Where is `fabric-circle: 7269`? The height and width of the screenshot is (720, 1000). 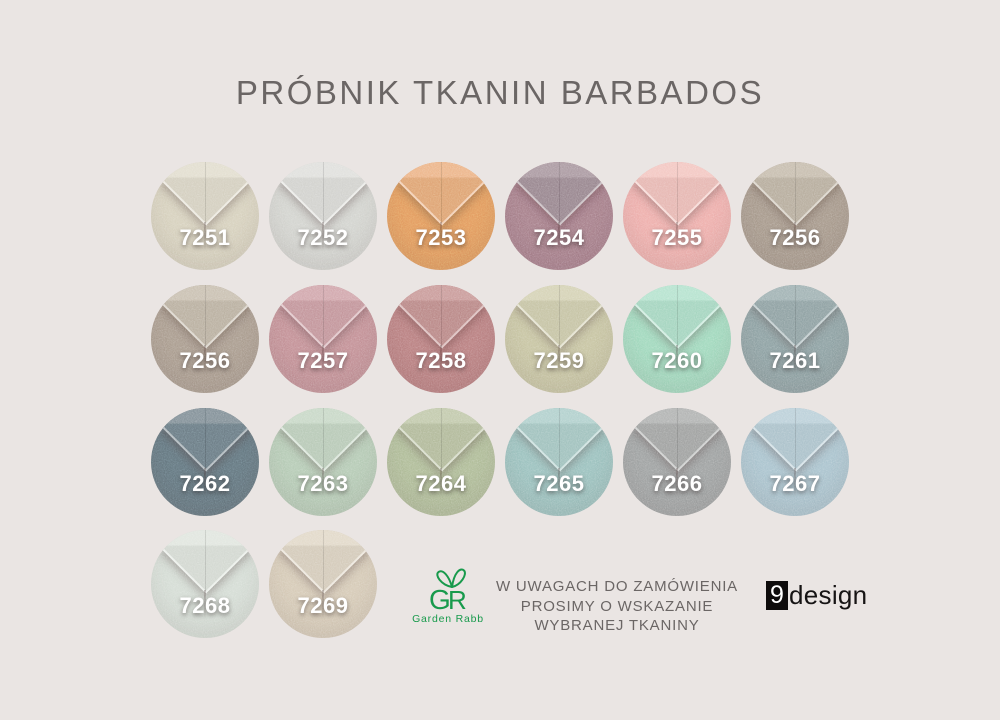 fabric-circle: 7269 is located at coordinates (323, 584).